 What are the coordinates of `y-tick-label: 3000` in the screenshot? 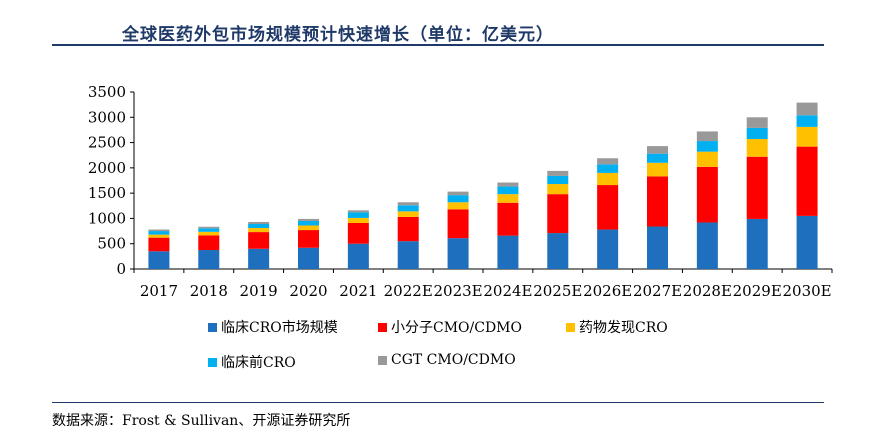 It's located at (107, 117).